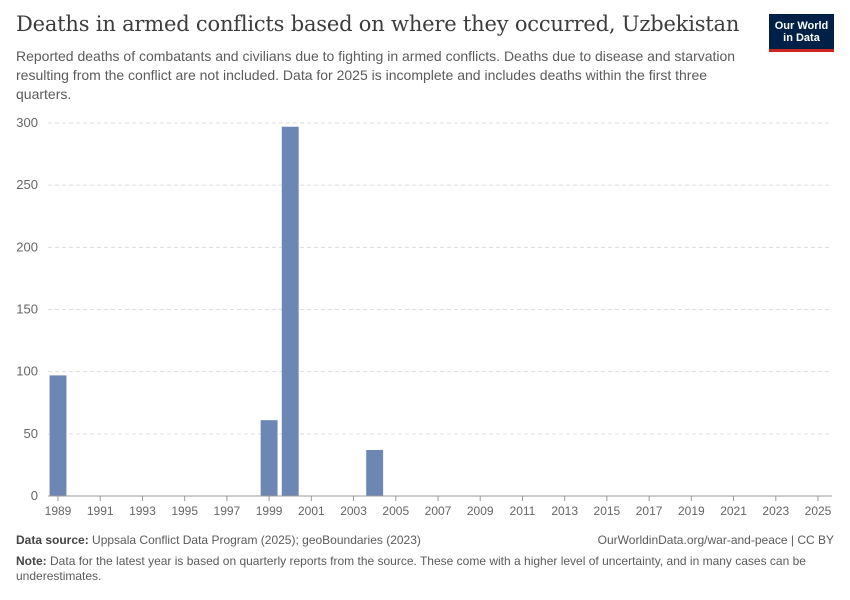 This screenshot has height=600, width=850. What do you see at coordinates (227, 511) in the screenshot?
I see `x-tick-label-1997: 1997` at bounding box center [227, 511].